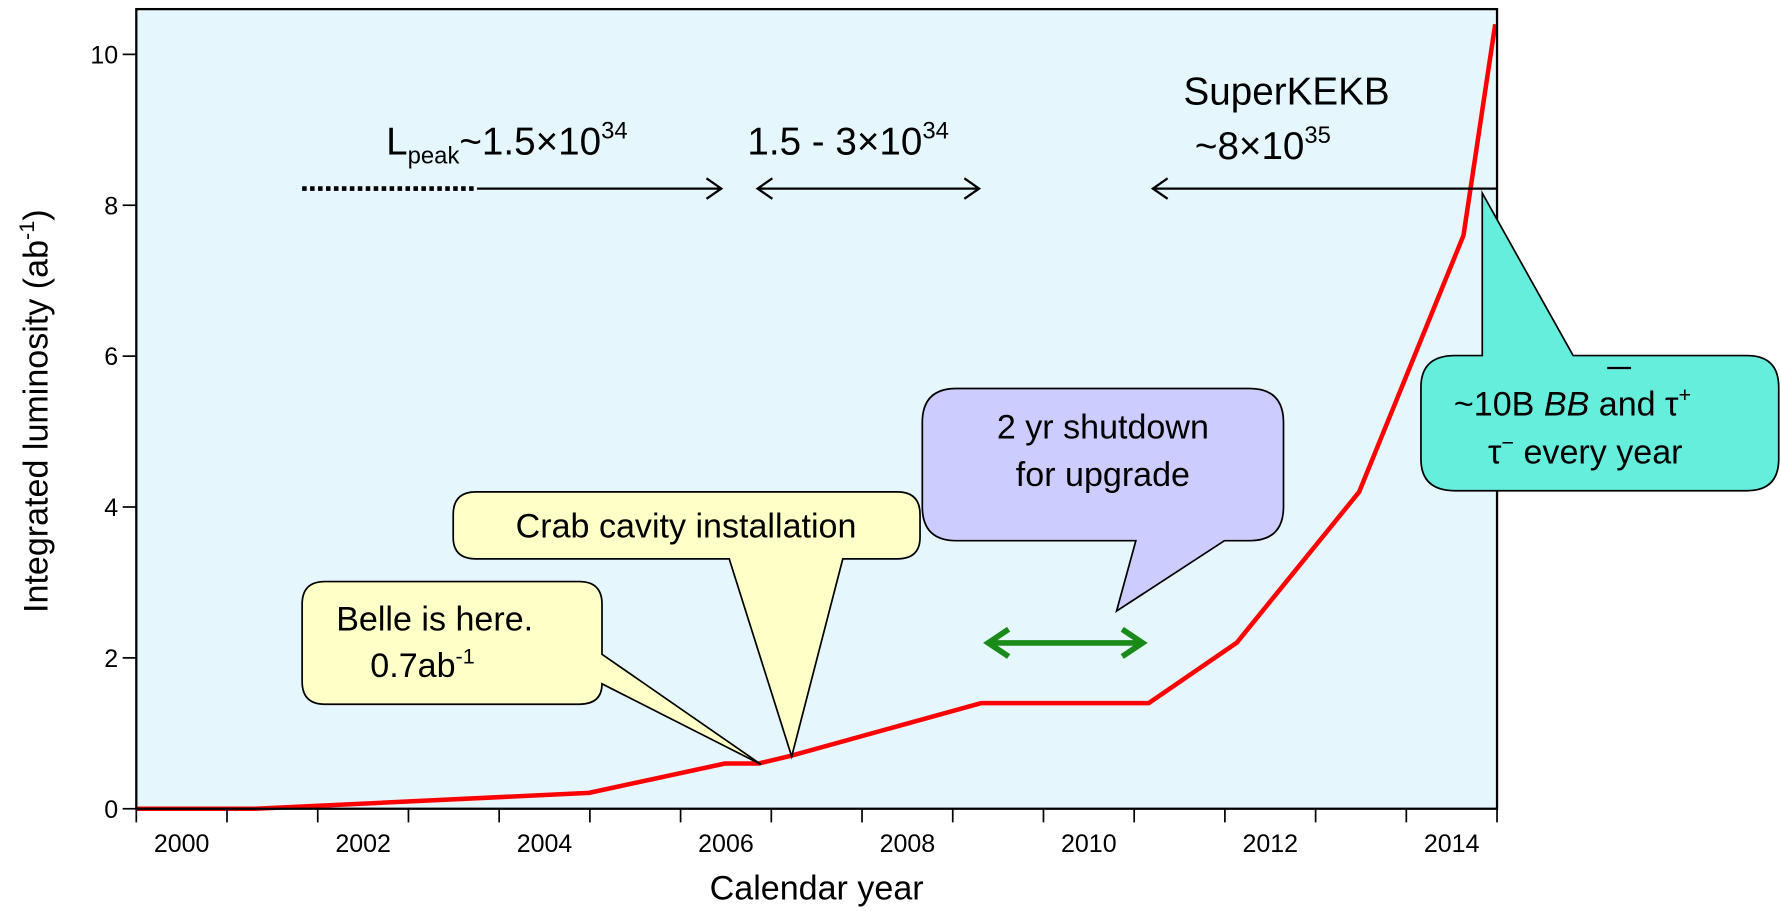  What do you see at coordinates (363, 844) in the screenshot?
I see `x-tick-label: 2002` at bounding box center [363, 844].